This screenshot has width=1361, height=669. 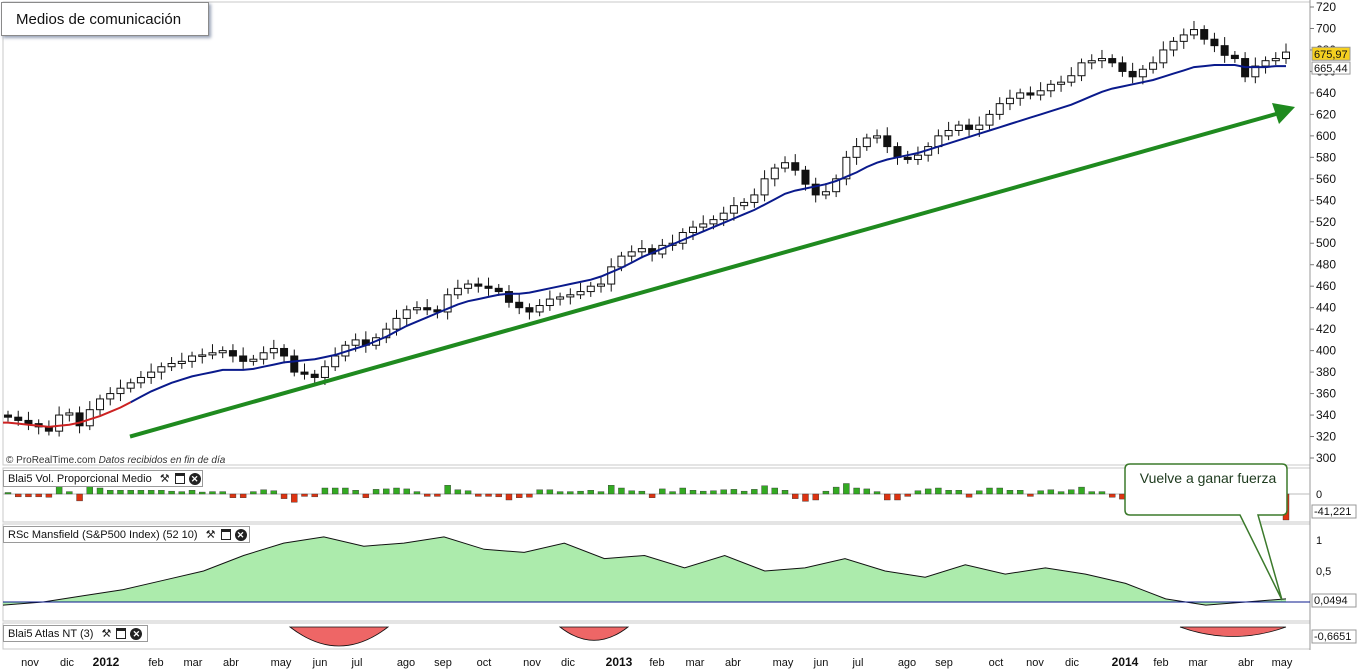 What do you see at coordinates (644, 571) in the screenshot?
I see `mansfield-area` at bounding box center [644, 571].